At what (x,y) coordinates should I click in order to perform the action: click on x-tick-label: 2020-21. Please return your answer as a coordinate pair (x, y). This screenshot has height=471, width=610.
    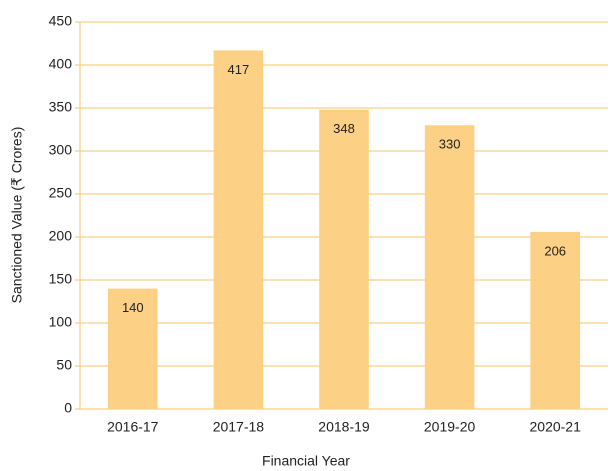
    Looking at the image, I should click on (556, 427).